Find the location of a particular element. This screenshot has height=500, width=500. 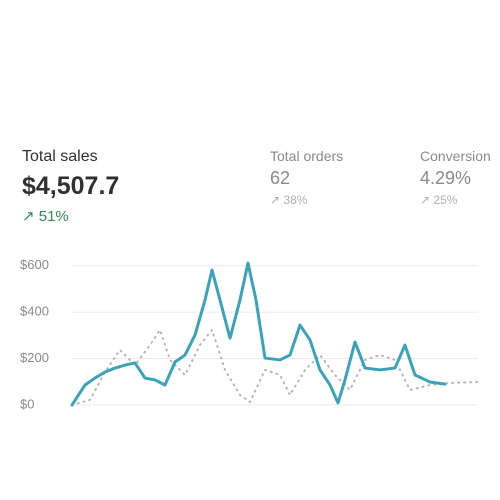

series-line is located at coordinates (275, 367).